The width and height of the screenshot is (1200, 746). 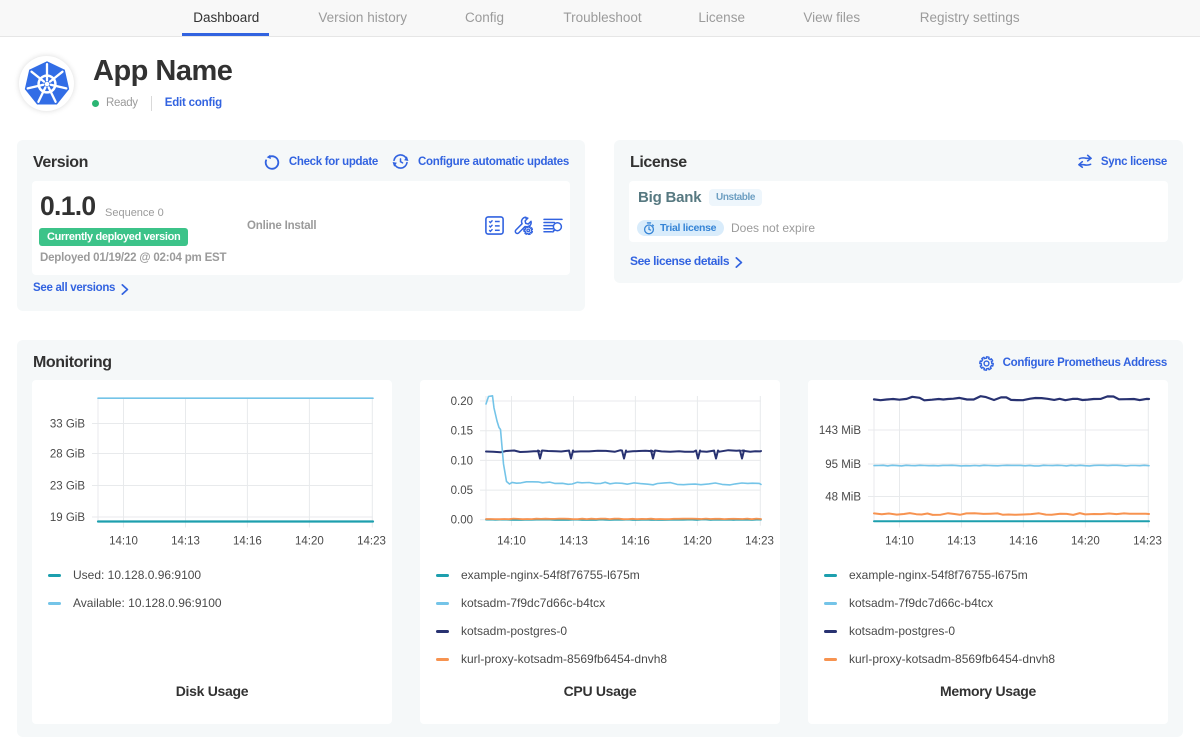 I want to click on svg-text: 0.15, so click(x=462, y=432).